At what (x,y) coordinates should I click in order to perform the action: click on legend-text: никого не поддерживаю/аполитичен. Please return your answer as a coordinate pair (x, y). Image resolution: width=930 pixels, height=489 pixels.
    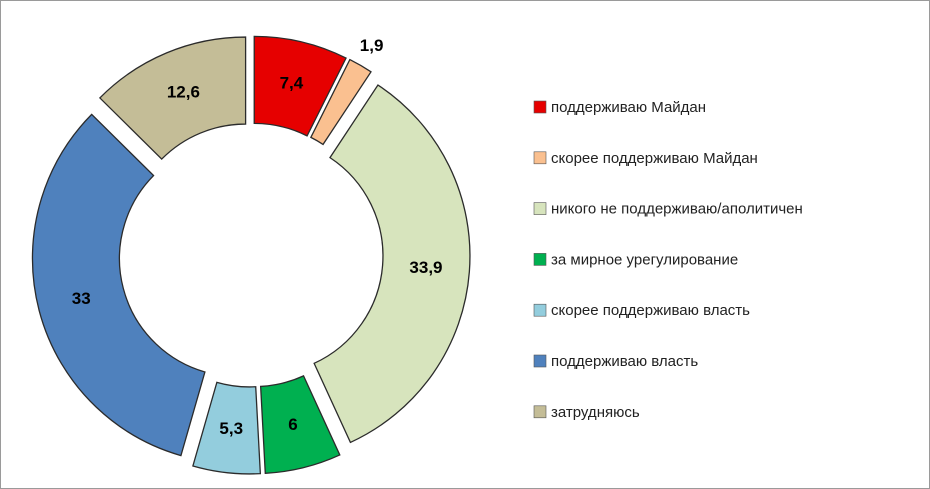
    Looking at the image, I should click on (677, 209).